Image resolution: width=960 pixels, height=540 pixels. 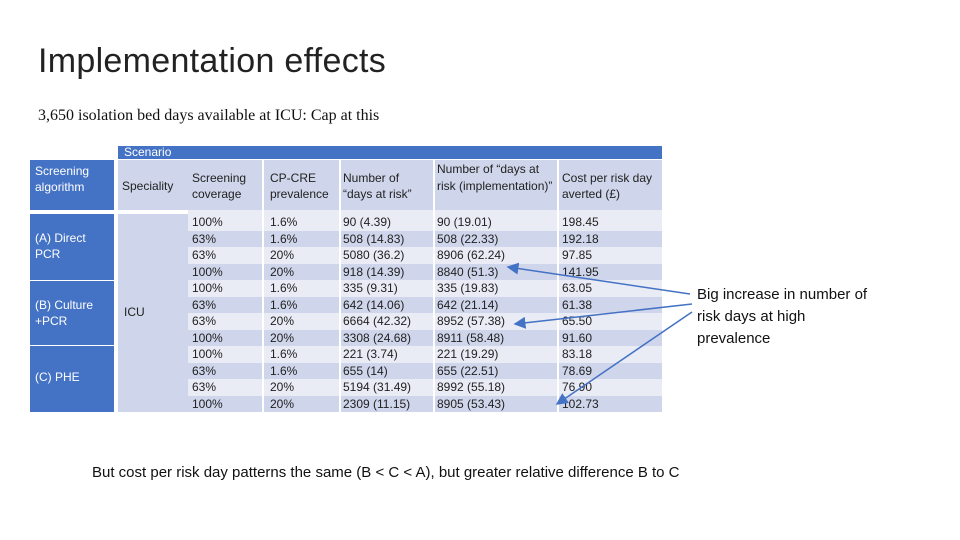 What do you see at coordinates (471, 321) in the screenshot?
I see `risk-days-impl-cell: 8952 (57.38)` at bounding box center [471, 321].